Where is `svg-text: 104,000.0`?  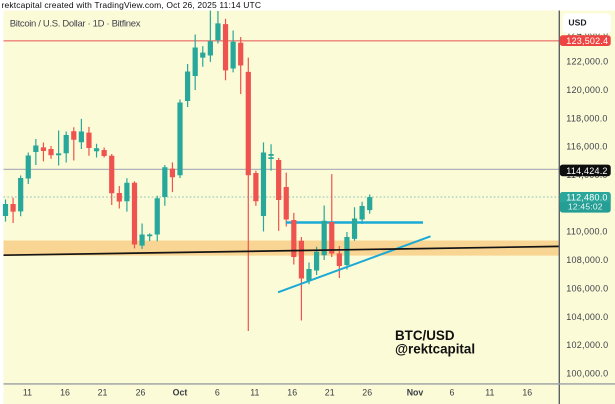
svg-text: 104,000.0 is located at coordinates (587, 317).